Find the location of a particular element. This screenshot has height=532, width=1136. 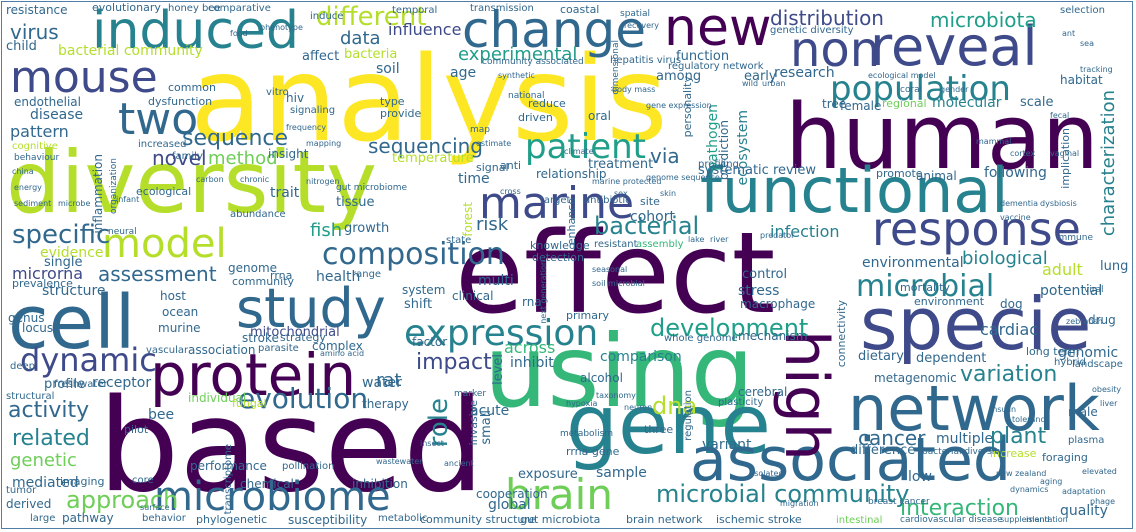

word-urban: urban is located at coordinates (774, 83).